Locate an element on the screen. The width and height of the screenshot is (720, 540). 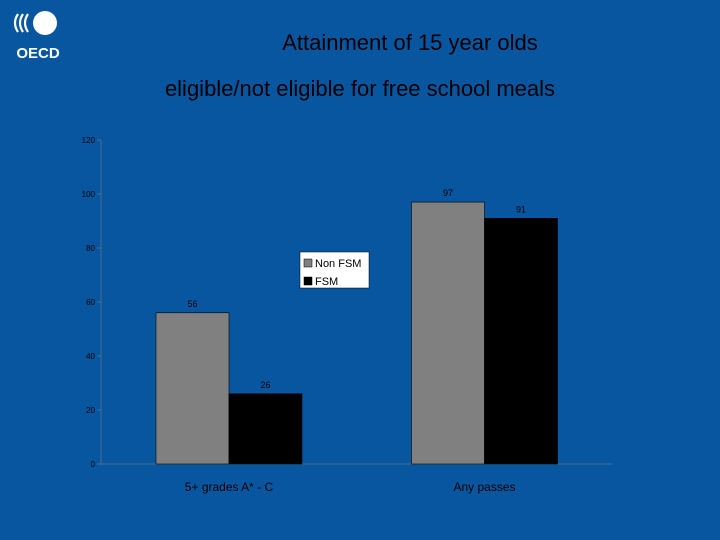
oecd-logo: OECD is located at coordinates (38, 36).